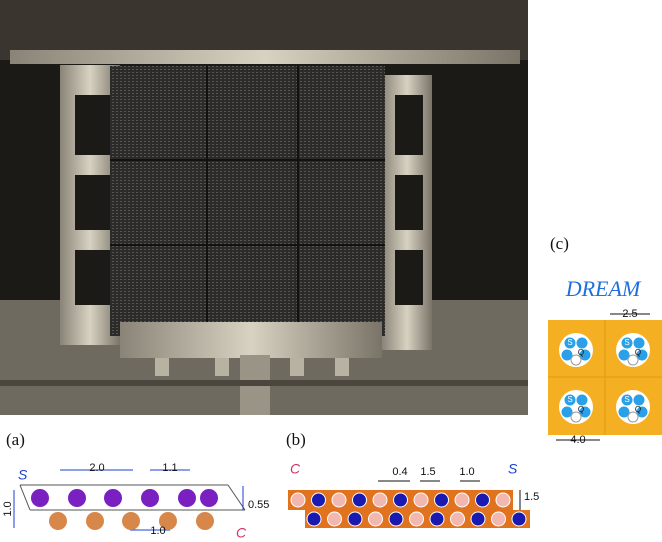 The height and width of the screenshot is (542, 662). I want to click on dimension: 0.4, so click(399, 472).